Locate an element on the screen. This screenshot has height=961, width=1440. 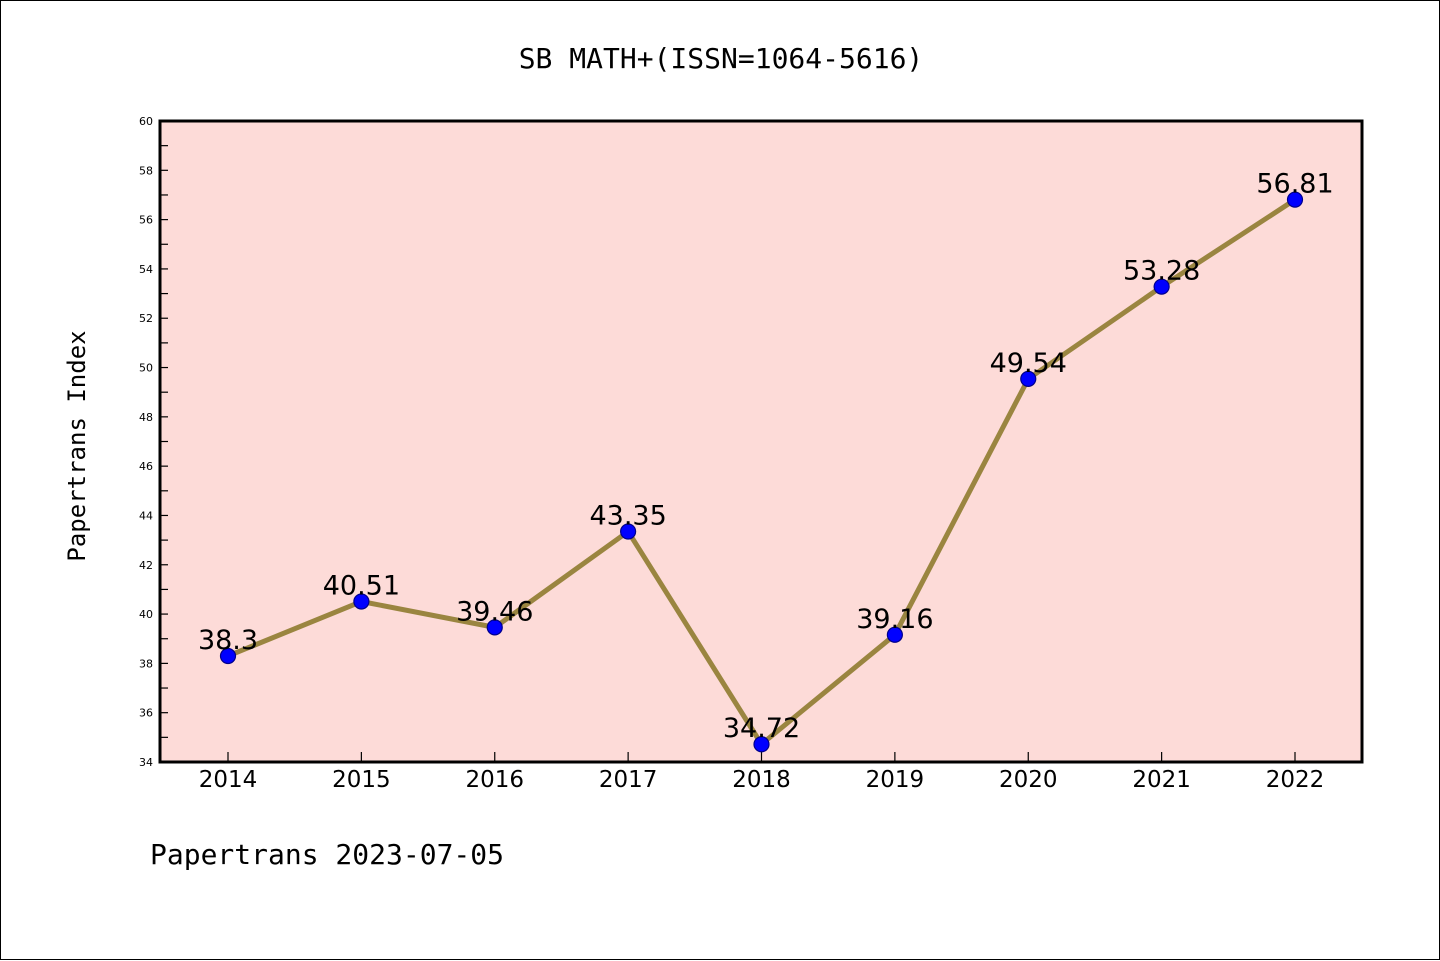
chart-title: SB MATH+(ISSN=1064-5616) is located at coordinates (721, 58).